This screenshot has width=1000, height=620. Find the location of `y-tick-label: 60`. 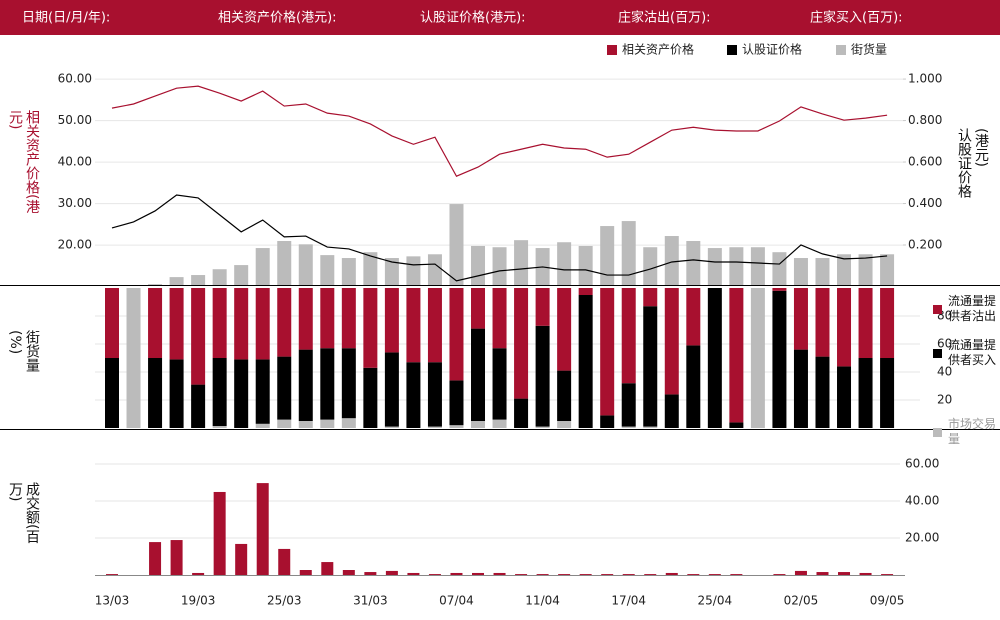

y-tick-label: 60 is located at coordinates (944, 344).